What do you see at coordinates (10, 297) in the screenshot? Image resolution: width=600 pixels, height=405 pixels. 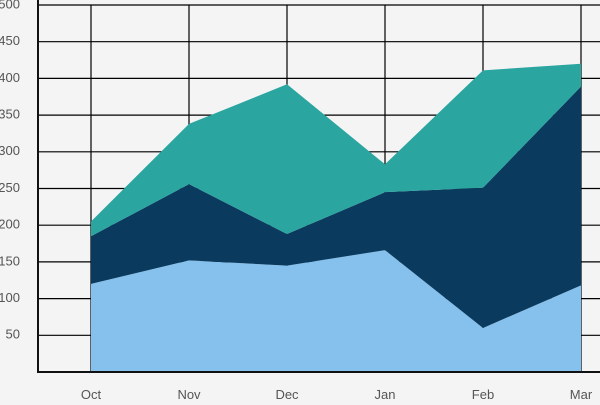 I see `y-tick-label: 100` at bounding box center [10, 297].